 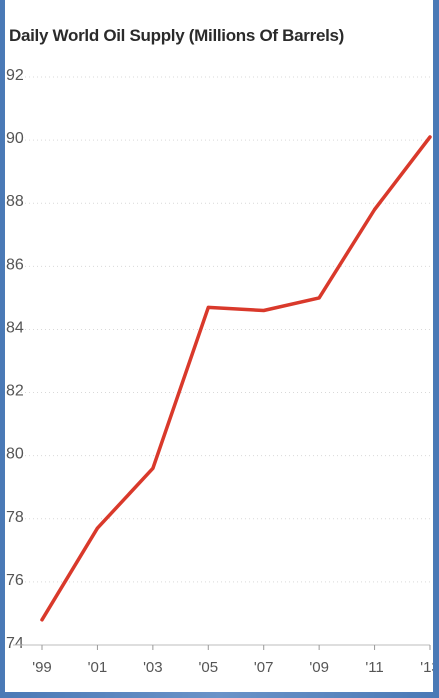 What do you see at coordinates (15, 643) in the screenshot?
I see `y-tick-label: 74` at bounding box center [15, 643].